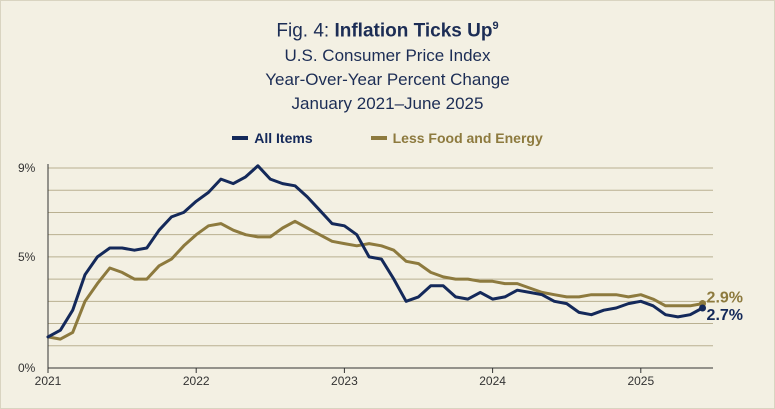  Describe the element at coordinates (467, 138) in the screenshot. I see `legend-label-core: Less Food and Energy` at that location.